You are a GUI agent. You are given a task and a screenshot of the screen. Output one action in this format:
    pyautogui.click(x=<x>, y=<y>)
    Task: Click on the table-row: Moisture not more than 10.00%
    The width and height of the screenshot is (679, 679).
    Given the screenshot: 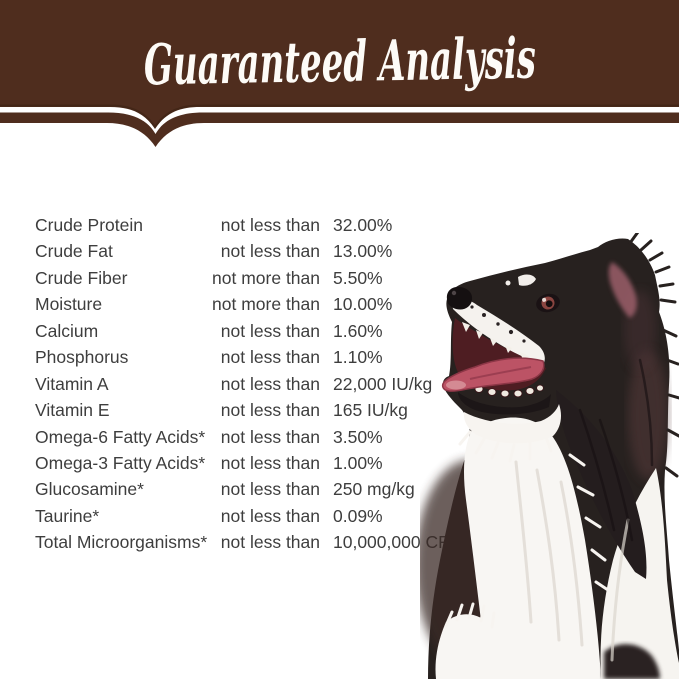 What is the action you would take?
    pyautogui.click(x=235, y=304)
    